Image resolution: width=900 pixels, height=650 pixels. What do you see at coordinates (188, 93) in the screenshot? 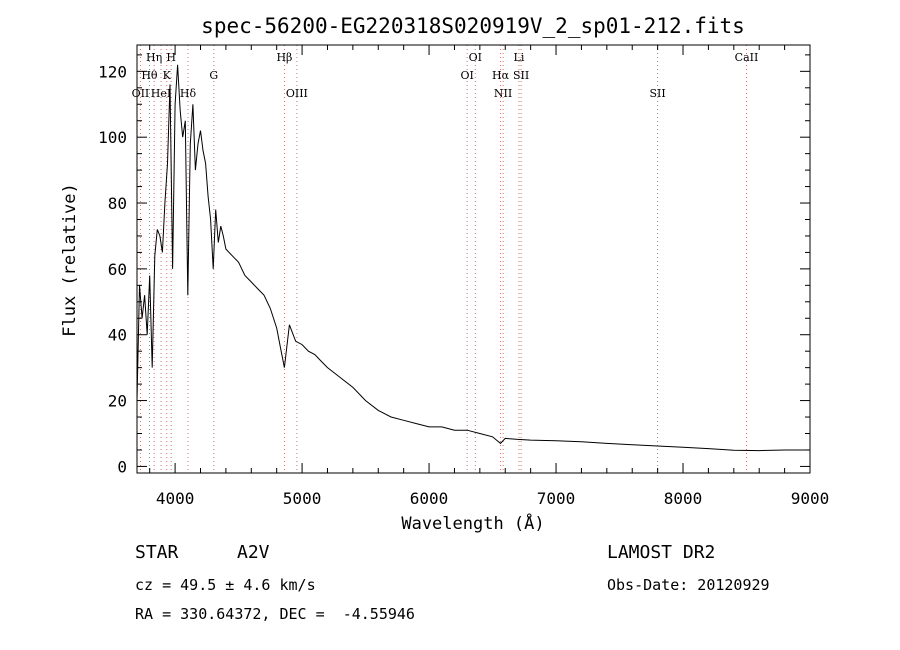
I see `spectral-line-label: Hδ` at bounding box center [188, 93].